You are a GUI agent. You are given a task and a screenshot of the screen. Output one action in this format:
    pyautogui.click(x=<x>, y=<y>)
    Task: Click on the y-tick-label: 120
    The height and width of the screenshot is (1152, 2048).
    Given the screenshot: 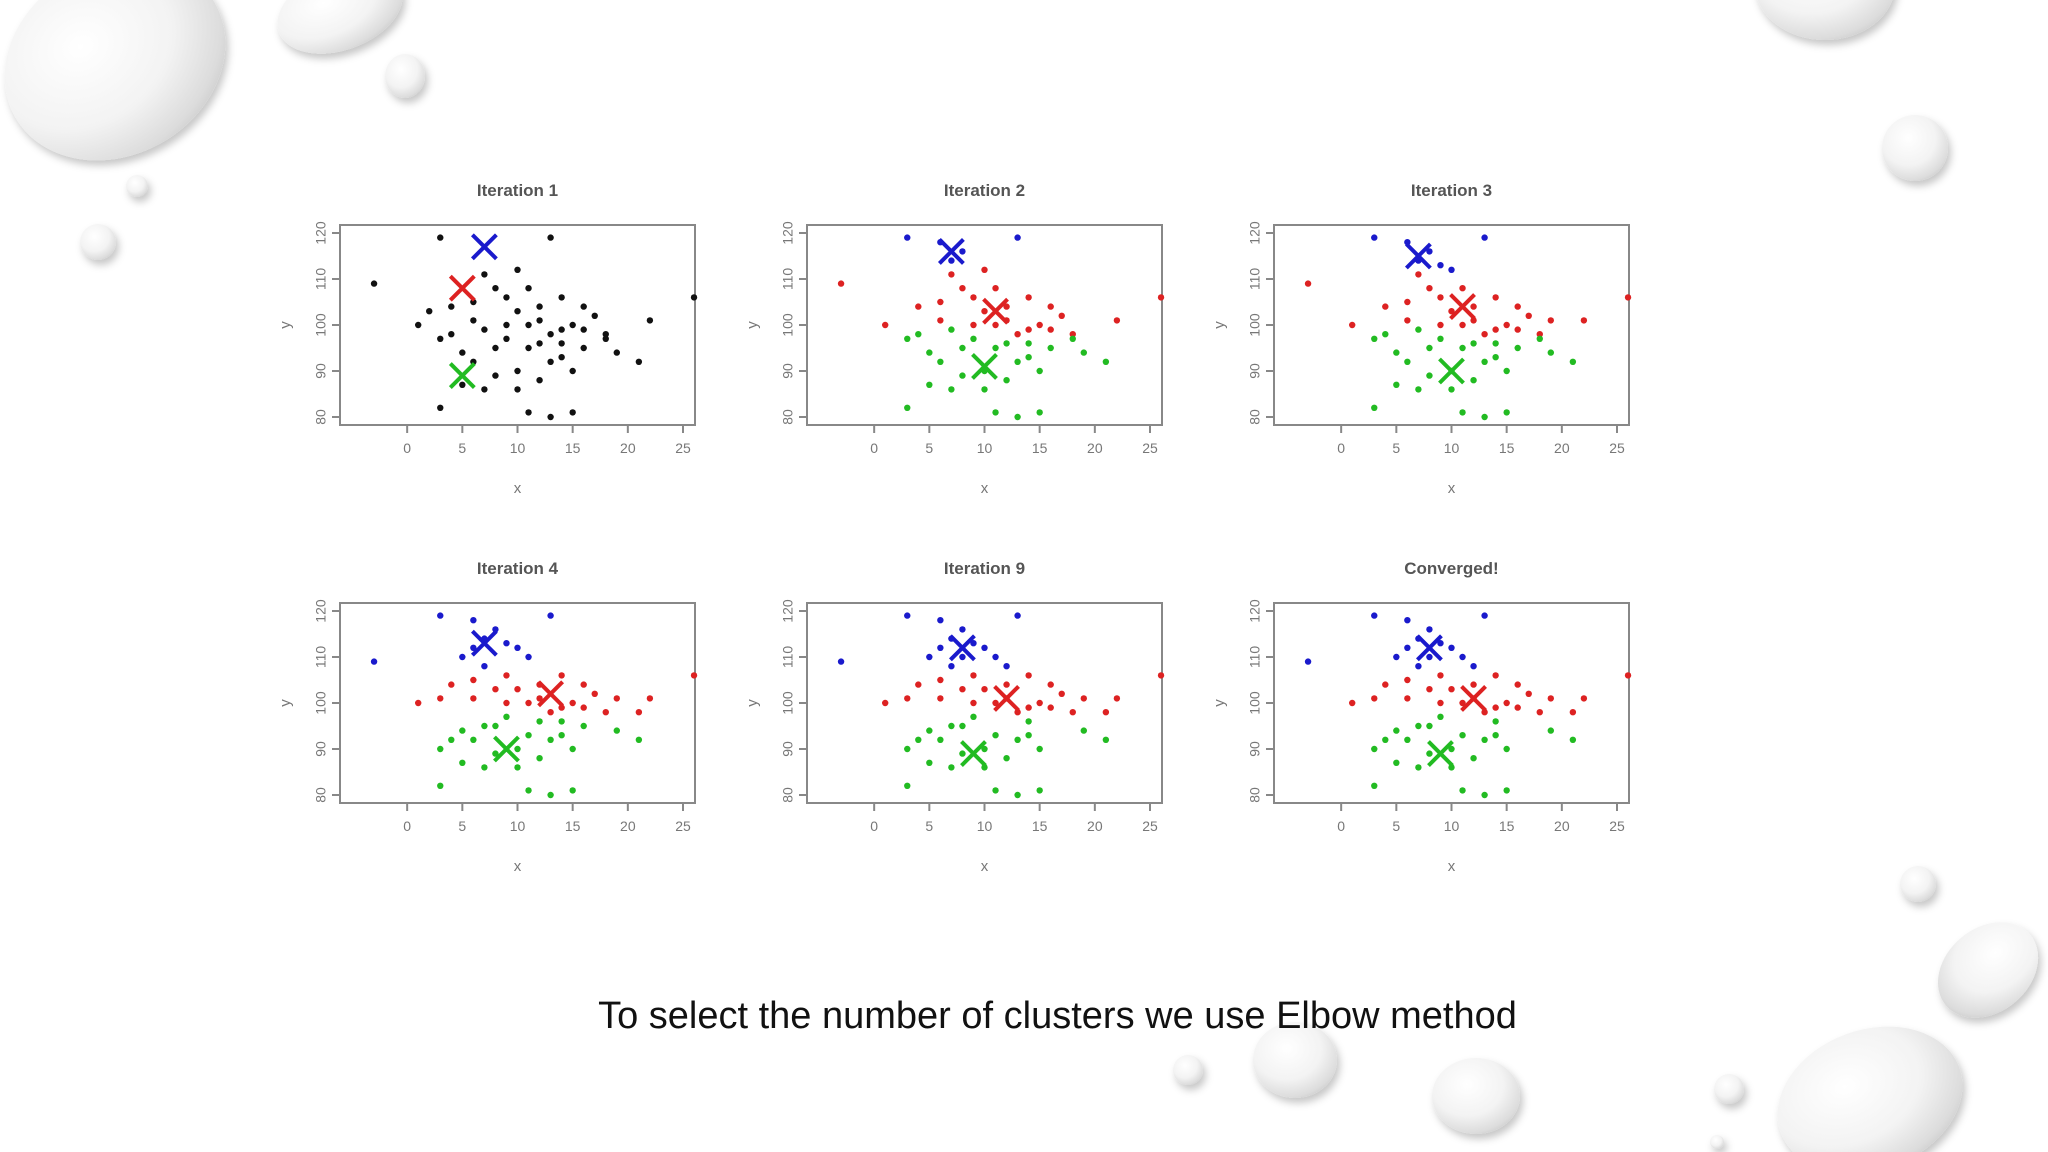 What is the action you would take?
    pyautogui.click(x=788, y=233)
    